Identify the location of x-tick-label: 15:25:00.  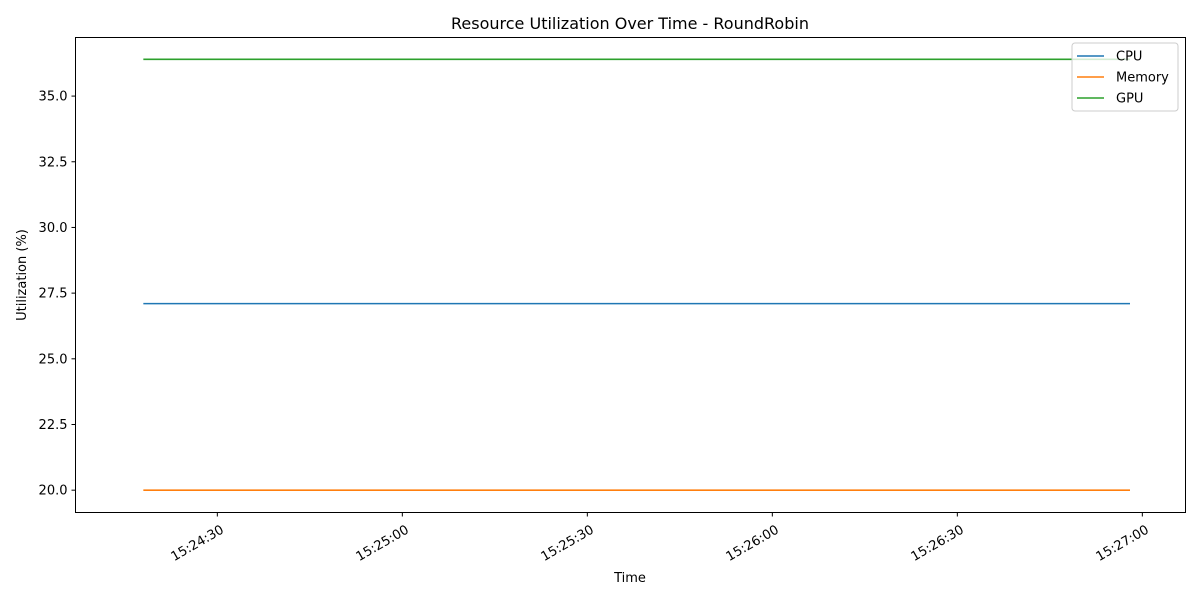
(383, 544).